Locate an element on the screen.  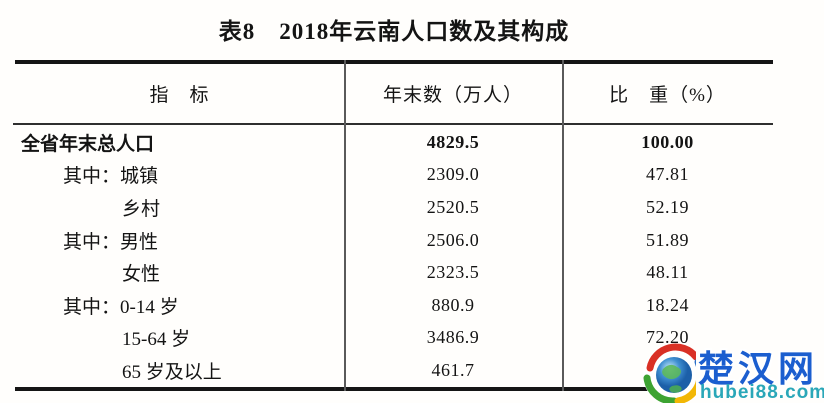
row-value: 4829.5 is located at coordinates (453, 141).